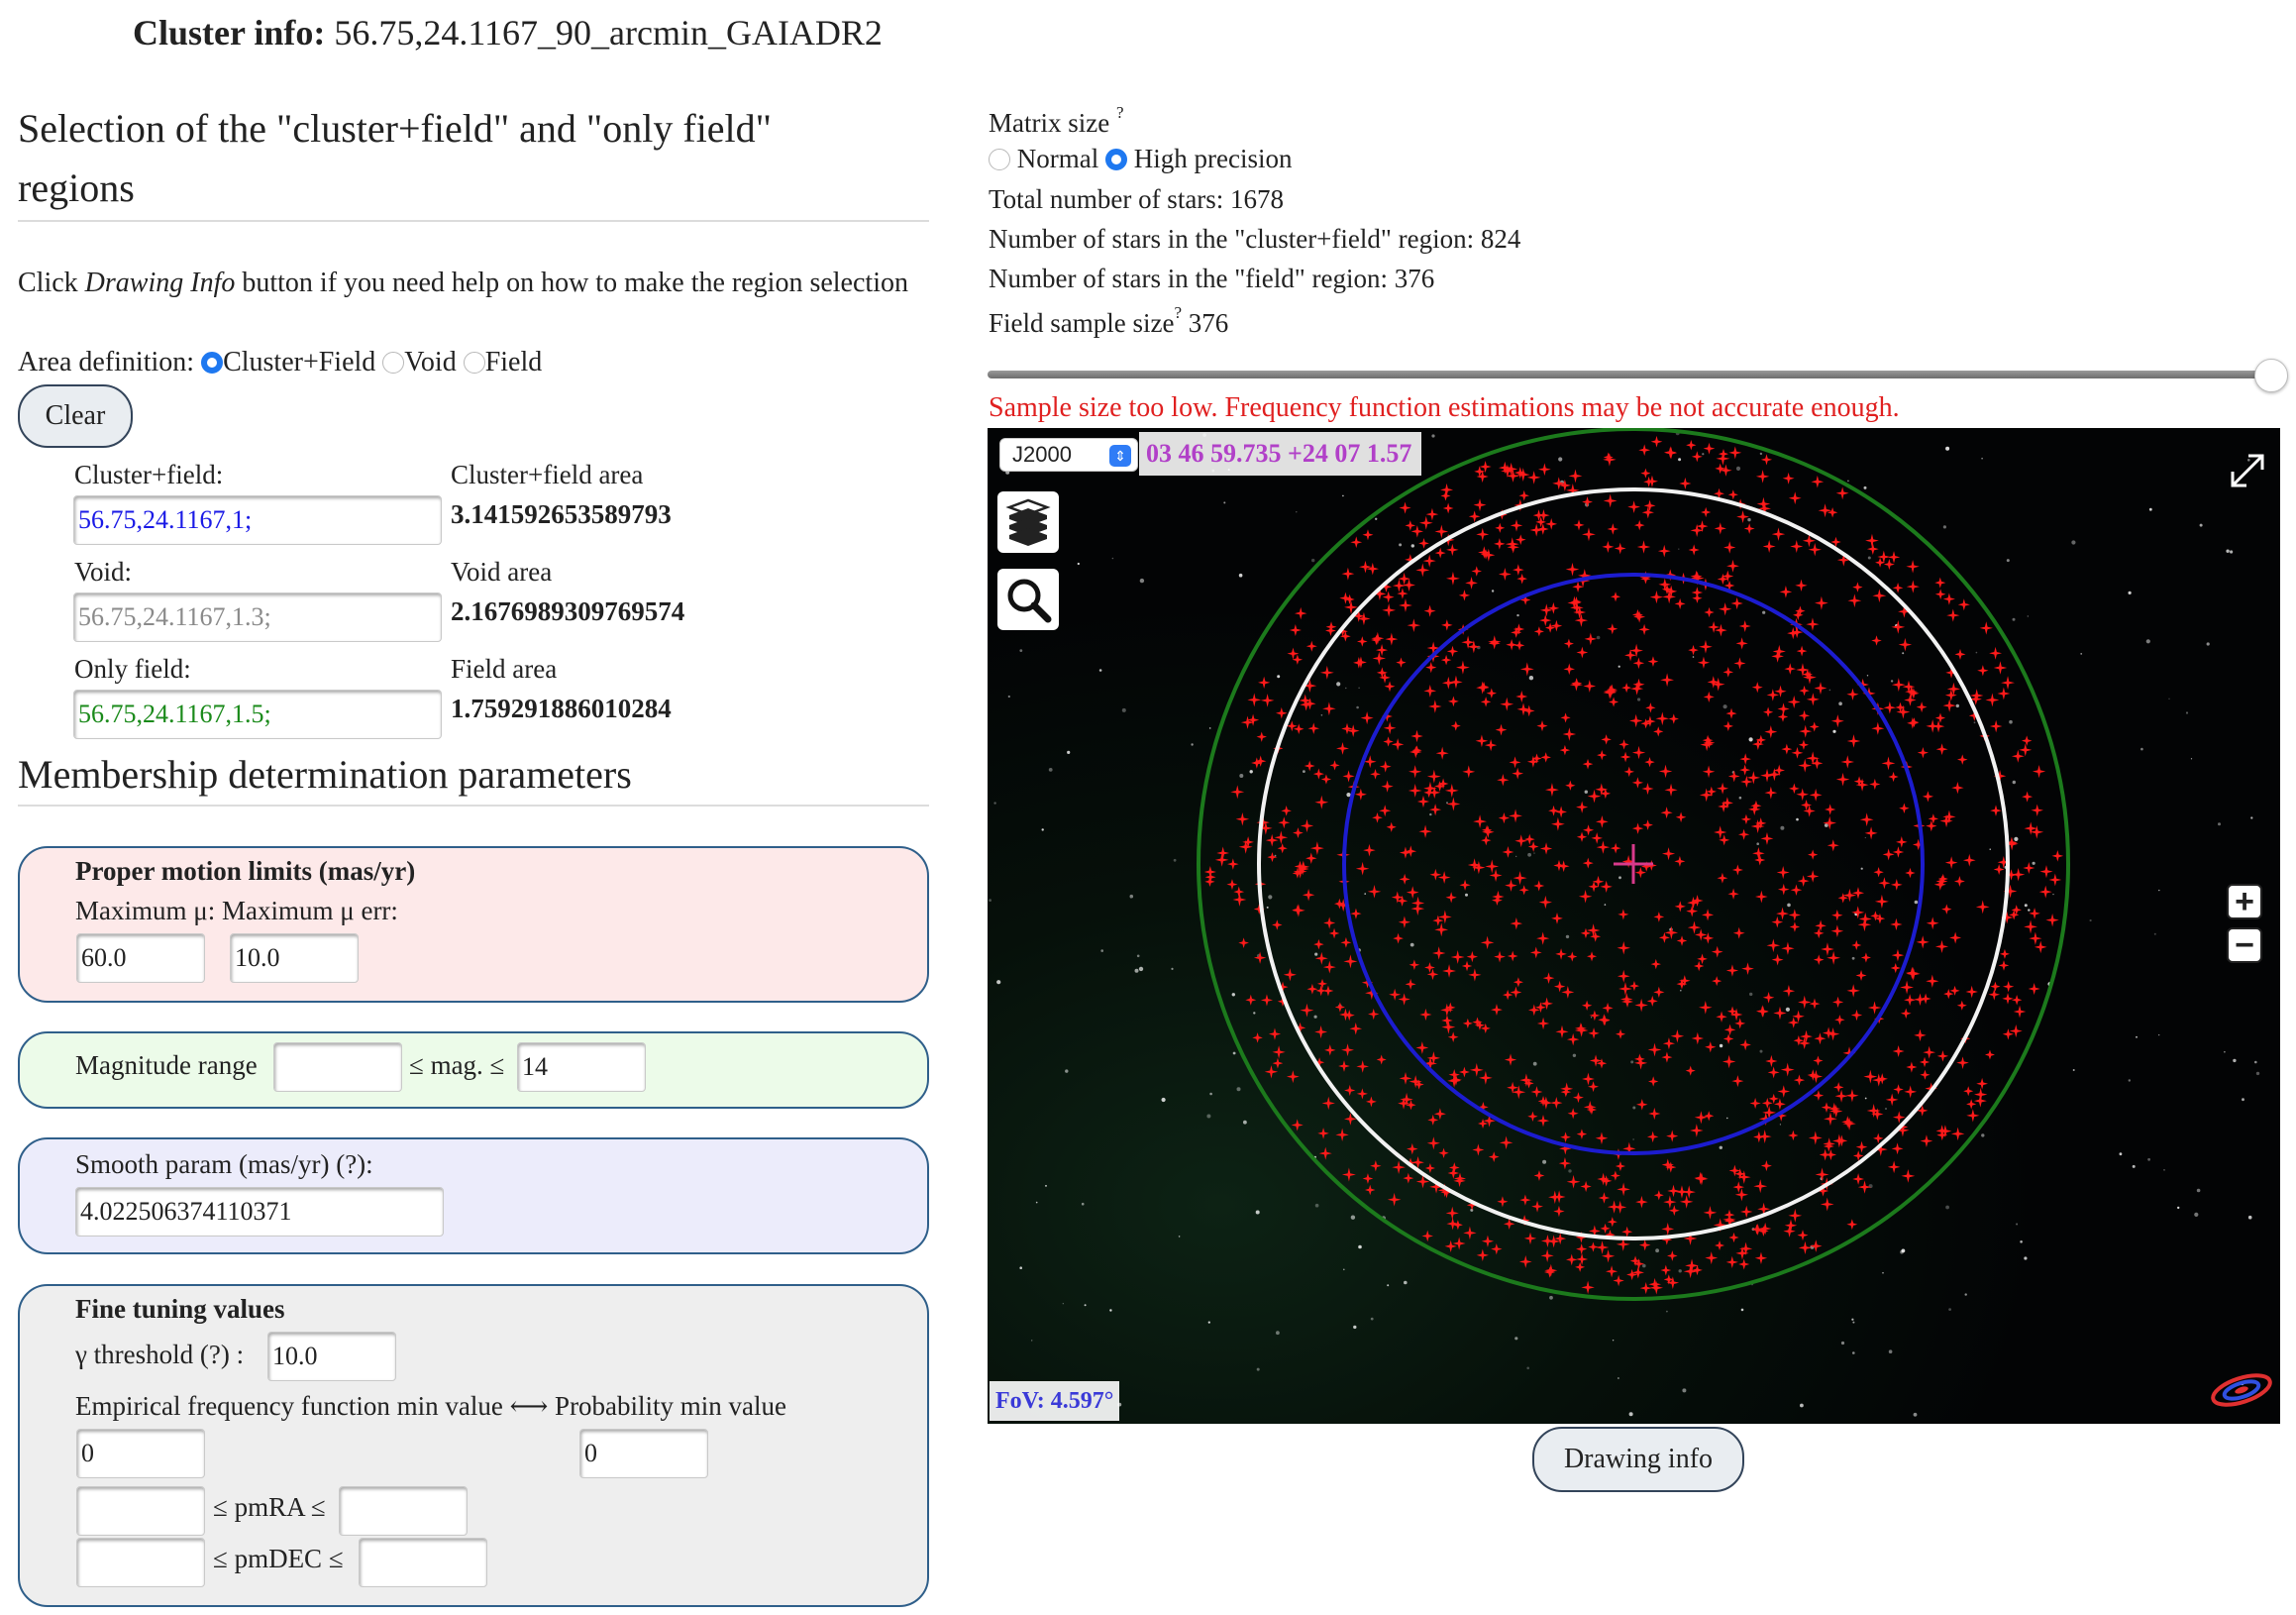 This screenshot has width=2296, height=1615. Describe the element at coordinates (75, 416) in the screenshot. I see `clear-button: Clear` at that location.